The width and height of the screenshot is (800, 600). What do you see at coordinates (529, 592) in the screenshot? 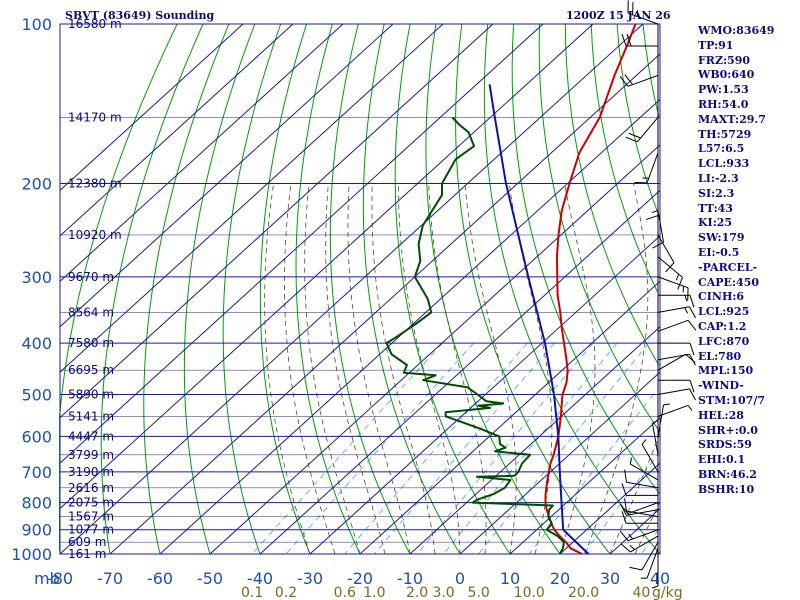
I see `mixing-ratio-label: 10.0` at bounding box center [529, 592].